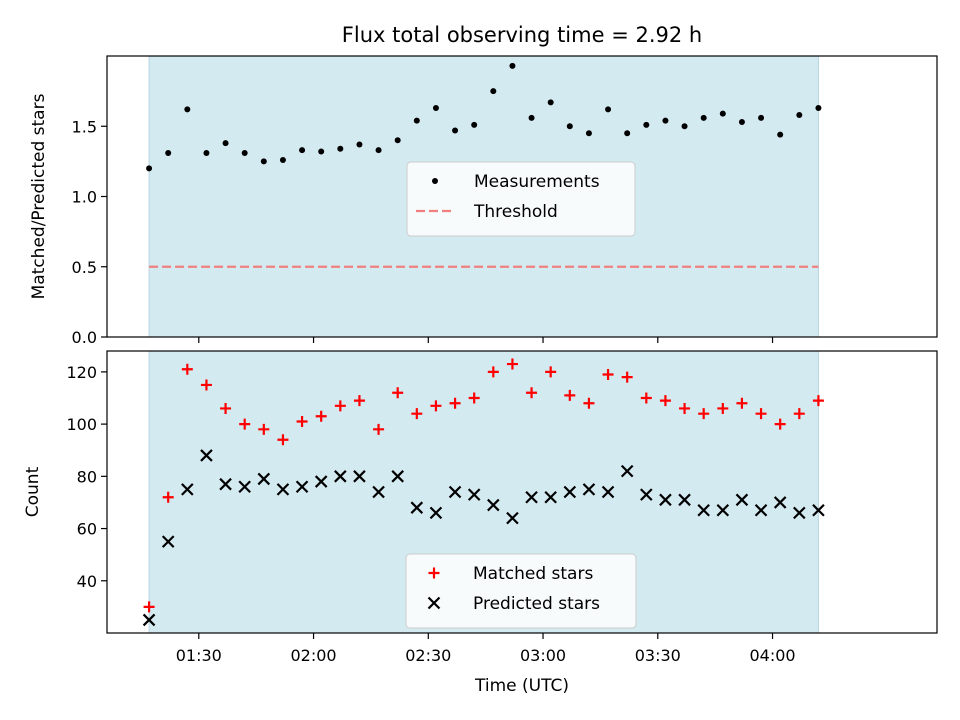 This screenshot has width=960, height=720. Describe the element at coordinates (521, 686) in the screenshot. I see `x-axis-label: Time (UTC)` at that location.